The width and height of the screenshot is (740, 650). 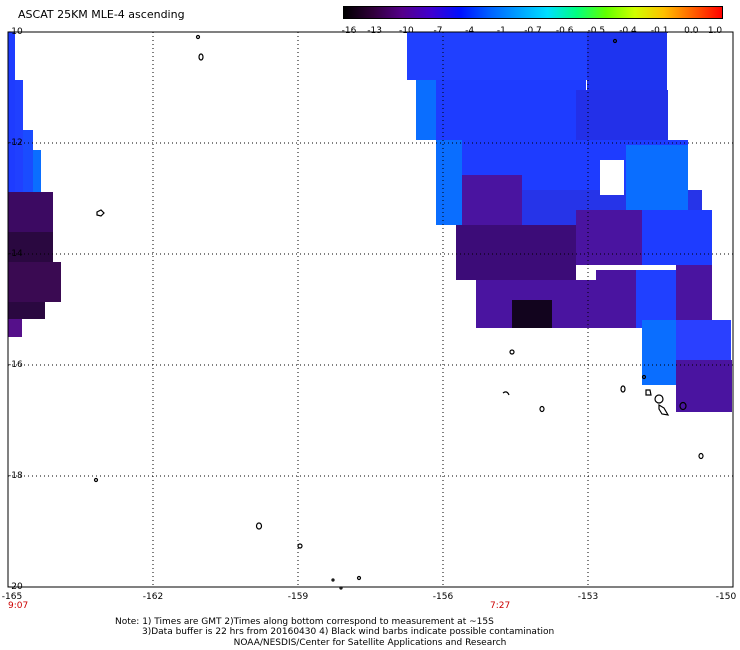 What do you see at coordinates (375, 31) in the screenshot?
I see `colorbar-tick: -13` at bounding box center [375, 31].